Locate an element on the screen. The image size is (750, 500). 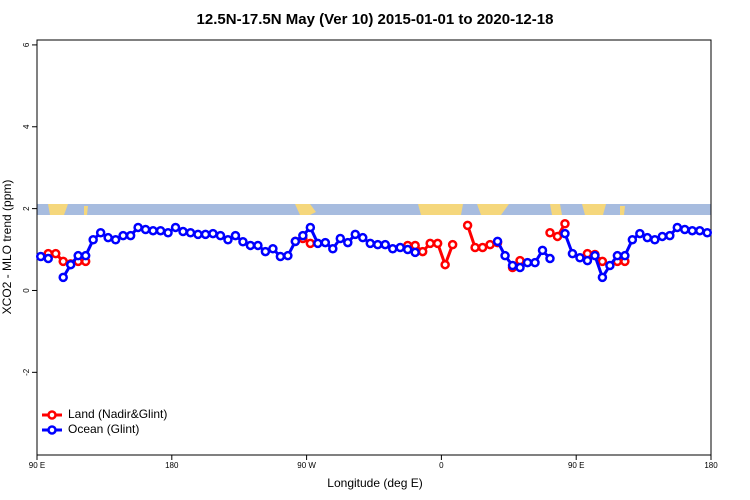
map-strip is located at coordinates (374, 209).